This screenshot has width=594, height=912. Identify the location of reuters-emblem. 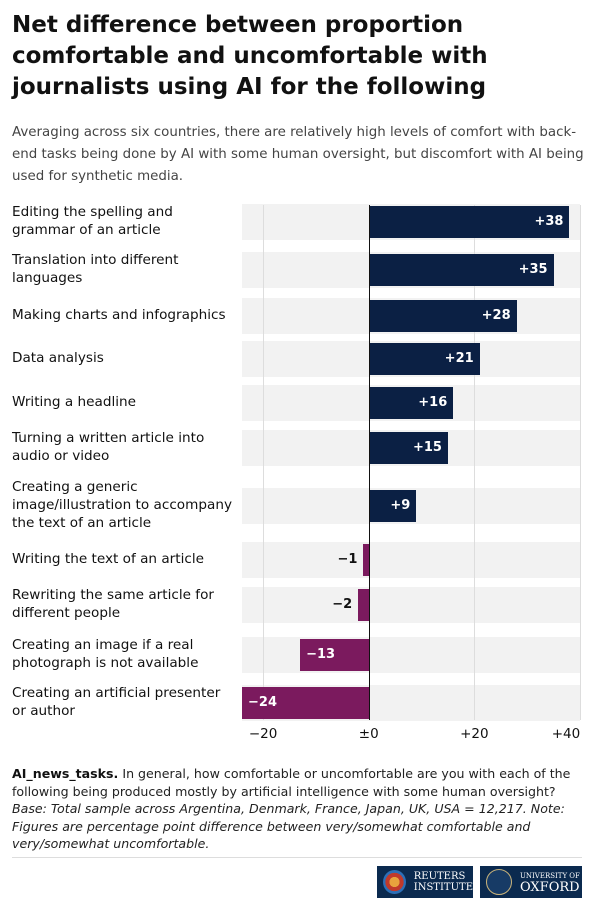
(394, 882).